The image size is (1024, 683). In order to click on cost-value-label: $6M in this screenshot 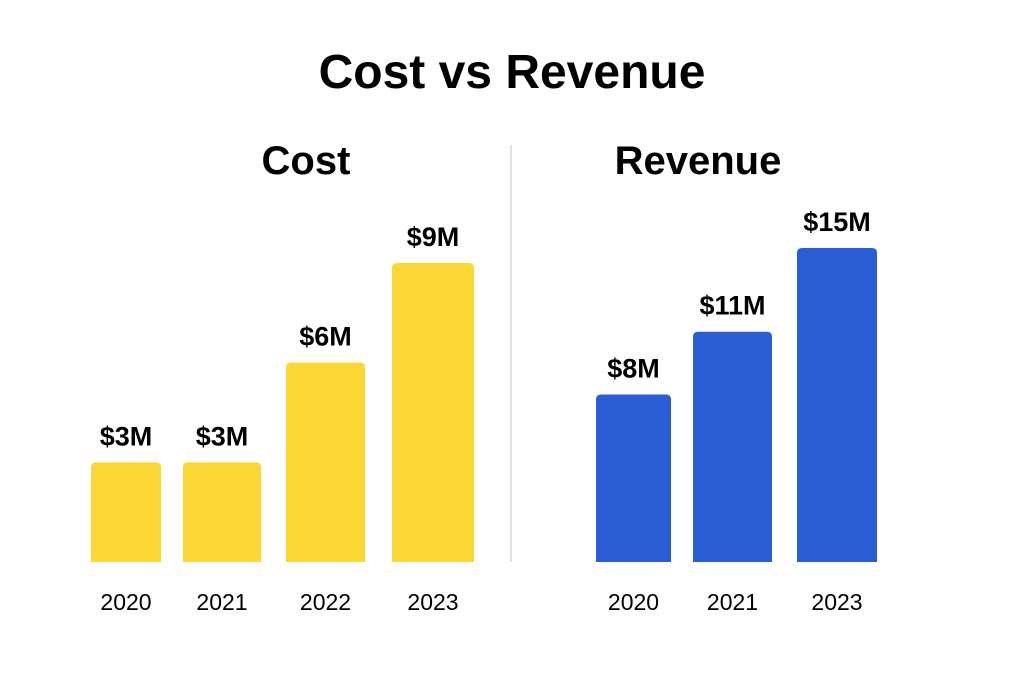, I will do `click(325, 337)`.